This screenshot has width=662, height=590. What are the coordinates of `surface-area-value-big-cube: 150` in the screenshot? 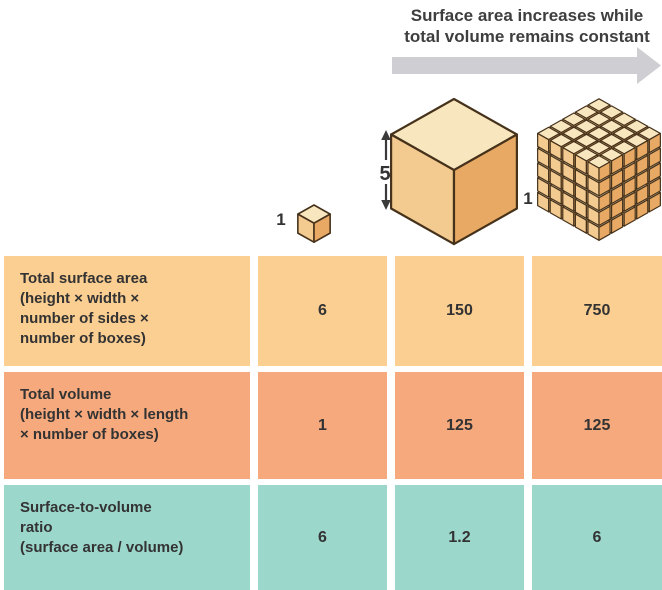 It's located at (459, 311).